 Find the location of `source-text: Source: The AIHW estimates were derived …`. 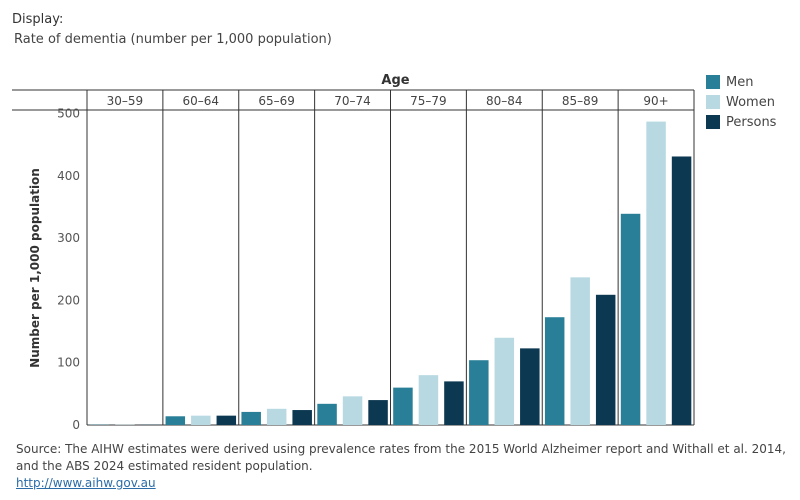

source-text: Source: The AIHW estimates were derived … is located at coordinates (401, 457).